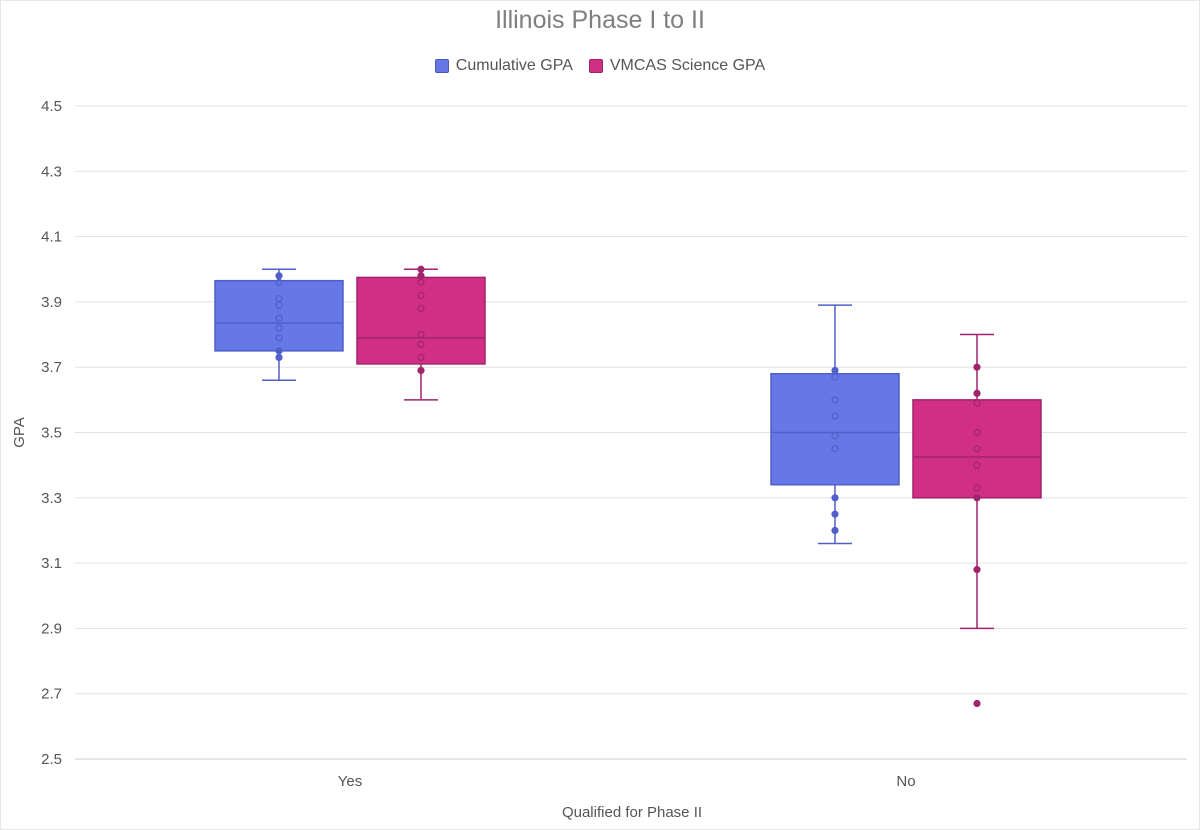 This screenshot has height=830, width=1200. Describe the element at coordinates (51, 171) in the screenshot. I see `y-tick-label: 4.3` at that location.